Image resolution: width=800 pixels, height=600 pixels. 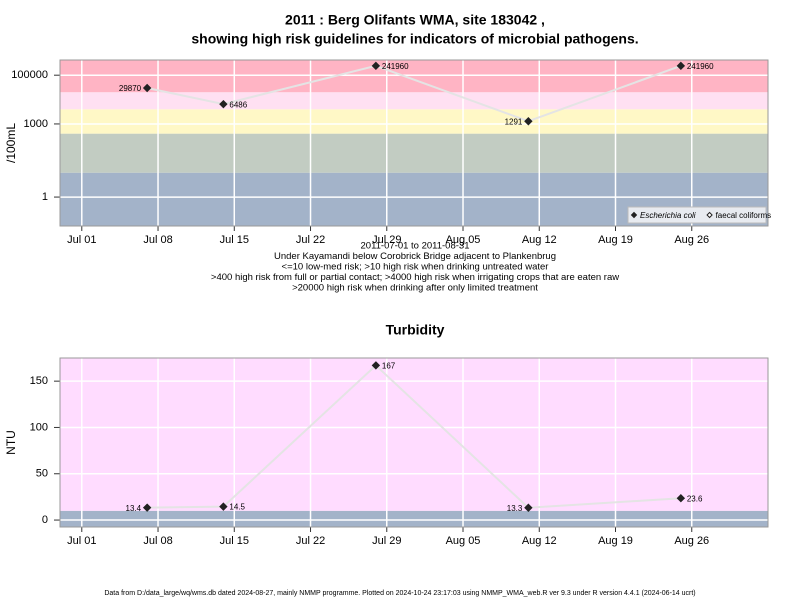 What do you see at coordinates (415, 20) in the screenshot?
I see `chart-title: 2011 : Berg Olifants WMA, site 183042 ,` at bounding box center [415, 20].